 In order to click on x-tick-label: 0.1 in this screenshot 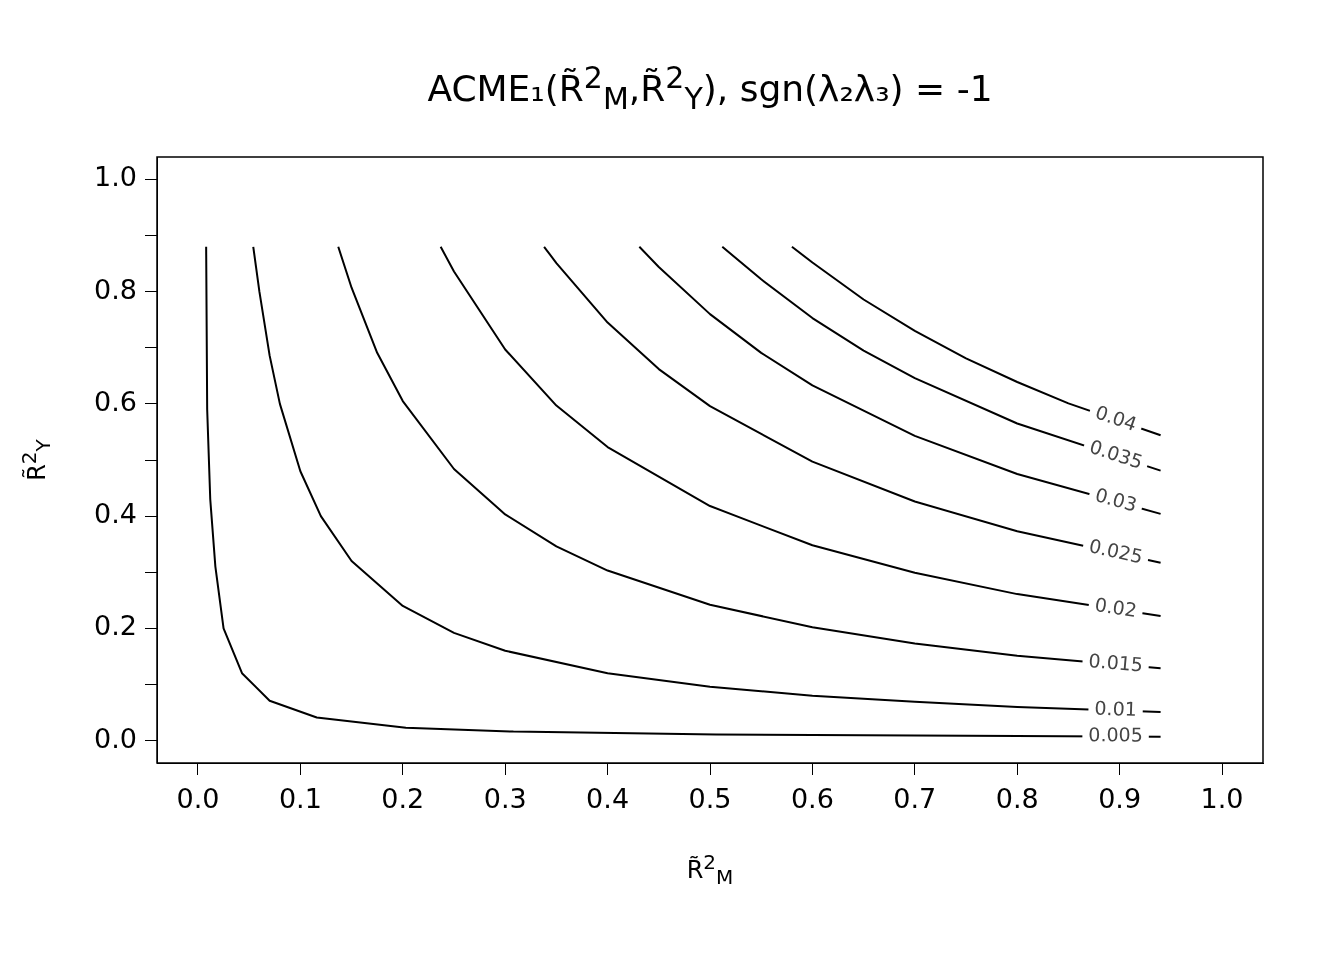, I will do `click(300, 799)`.